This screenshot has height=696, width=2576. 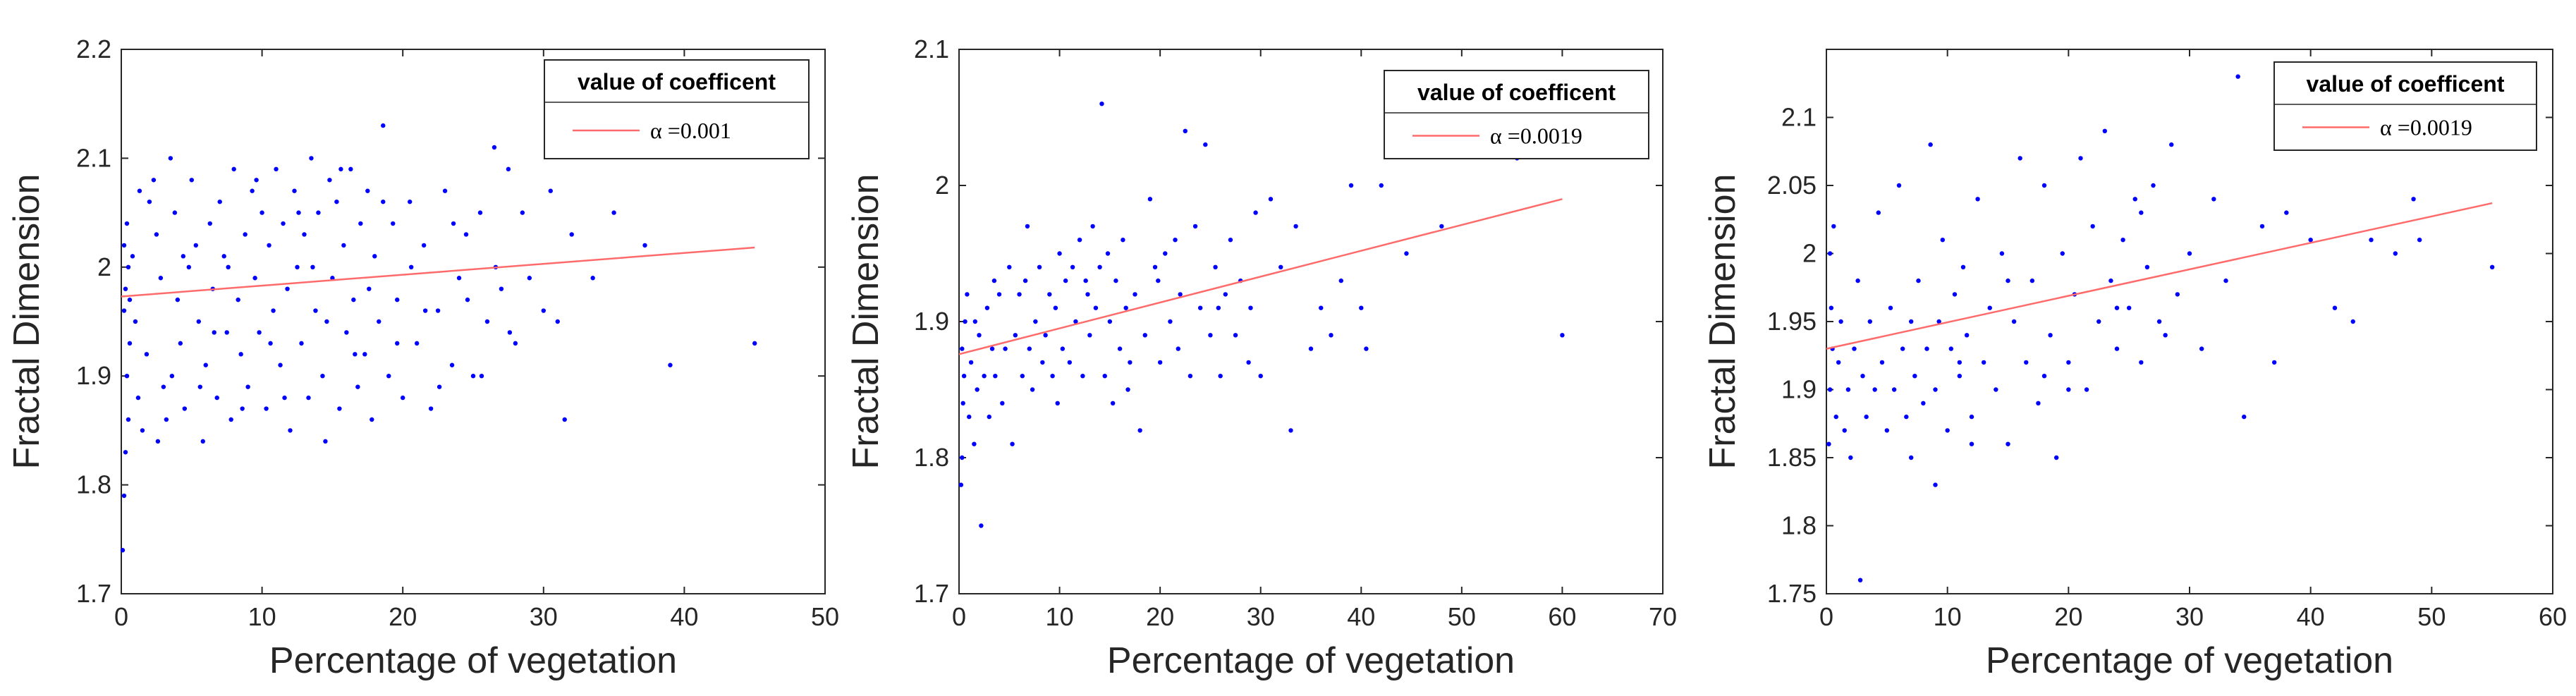 I want to click on x-tick-label: 30, so click(x=2190, y=616).